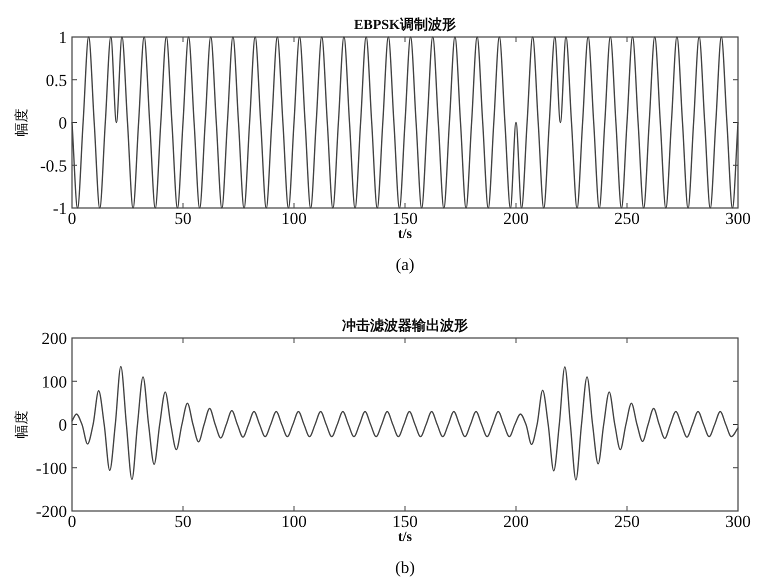 The width and height of the screenshot is (757, 583). Describe the element at coordinates (54, 382) in the screenshot. I see `y-tick-label: 100` at that location.